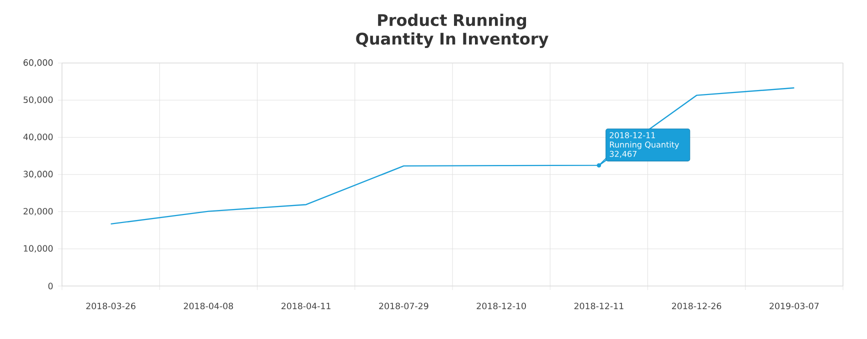 Image resolution: width=867 pixels, height=339 pixels. What do you see at coordinates (111, 306) in the screenshot?
I see `x-tick-label: 2018-03-26` at bounding box center [111, 306].